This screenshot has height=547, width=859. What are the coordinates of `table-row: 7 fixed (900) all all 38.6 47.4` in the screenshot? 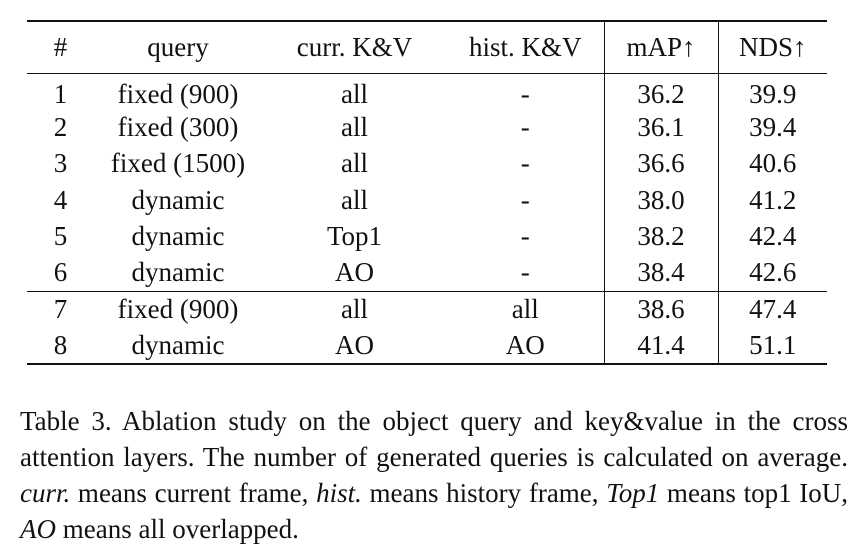 It's located at (427, 309).